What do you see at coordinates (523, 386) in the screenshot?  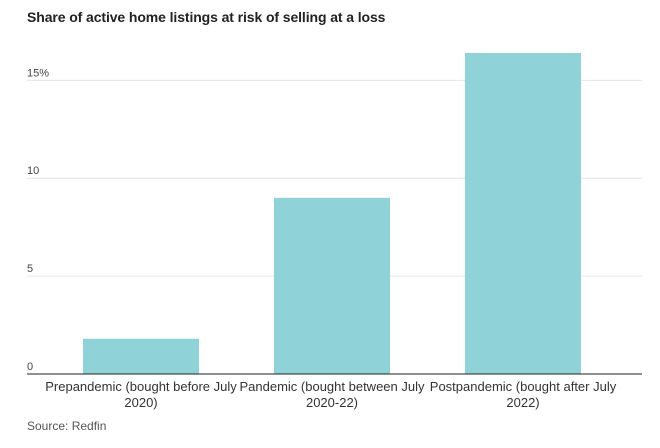 I see `category-label: Postpandemic (bought after July` at bounding box center [523, 386].